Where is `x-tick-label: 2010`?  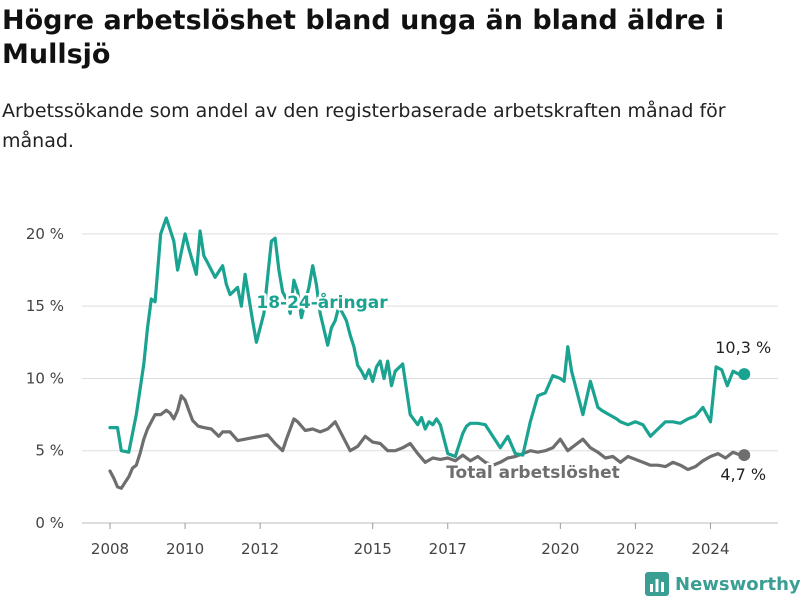
x-tick-label: 2010 is located at coordinates (185, 549).